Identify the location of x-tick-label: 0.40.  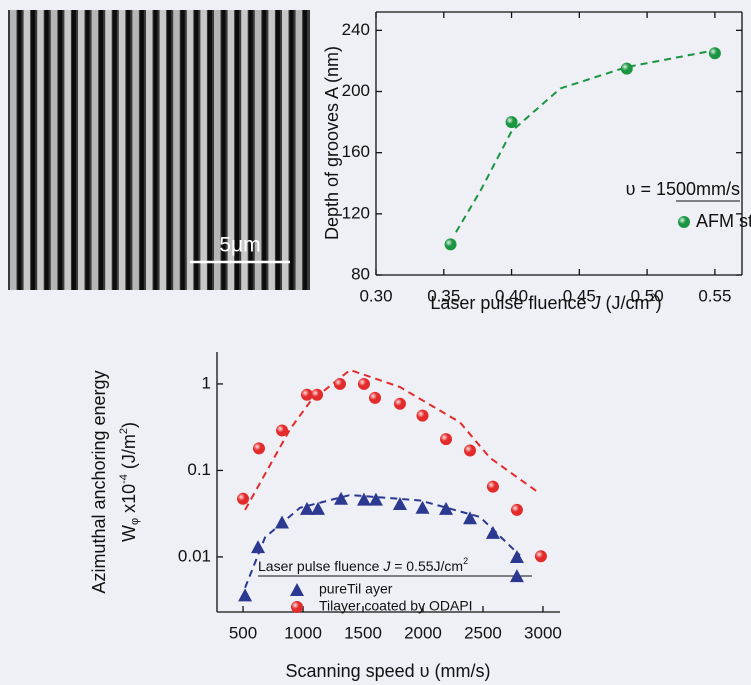
(511, 295).